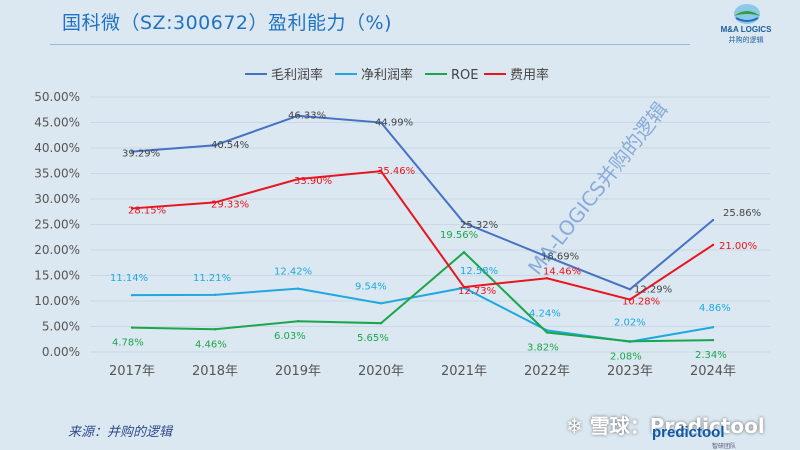 The image size is (800, 450). I want to click on data-label: 14.46%, so click(562, 271).